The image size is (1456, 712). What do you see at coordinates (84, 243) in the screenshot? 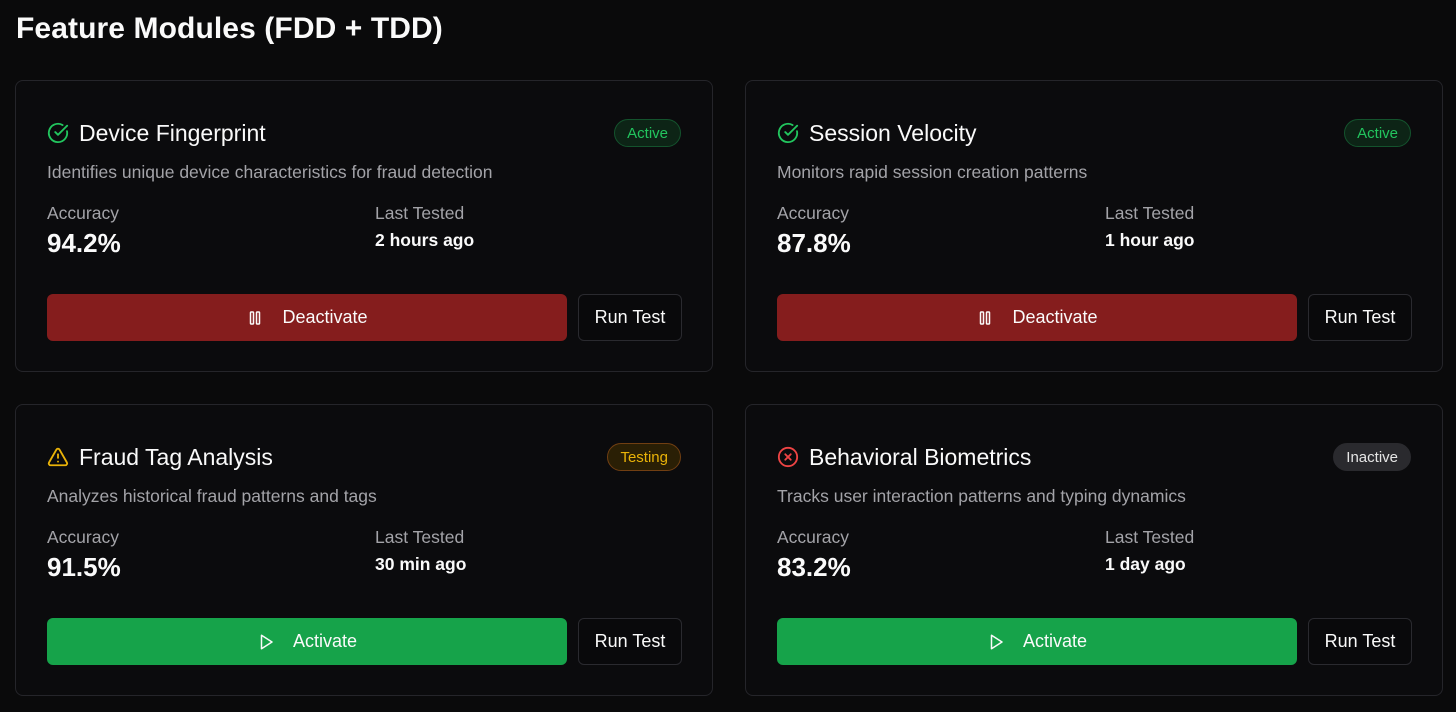
I see `accuracy-value: 94.2%` at bounding box center [84, 243].